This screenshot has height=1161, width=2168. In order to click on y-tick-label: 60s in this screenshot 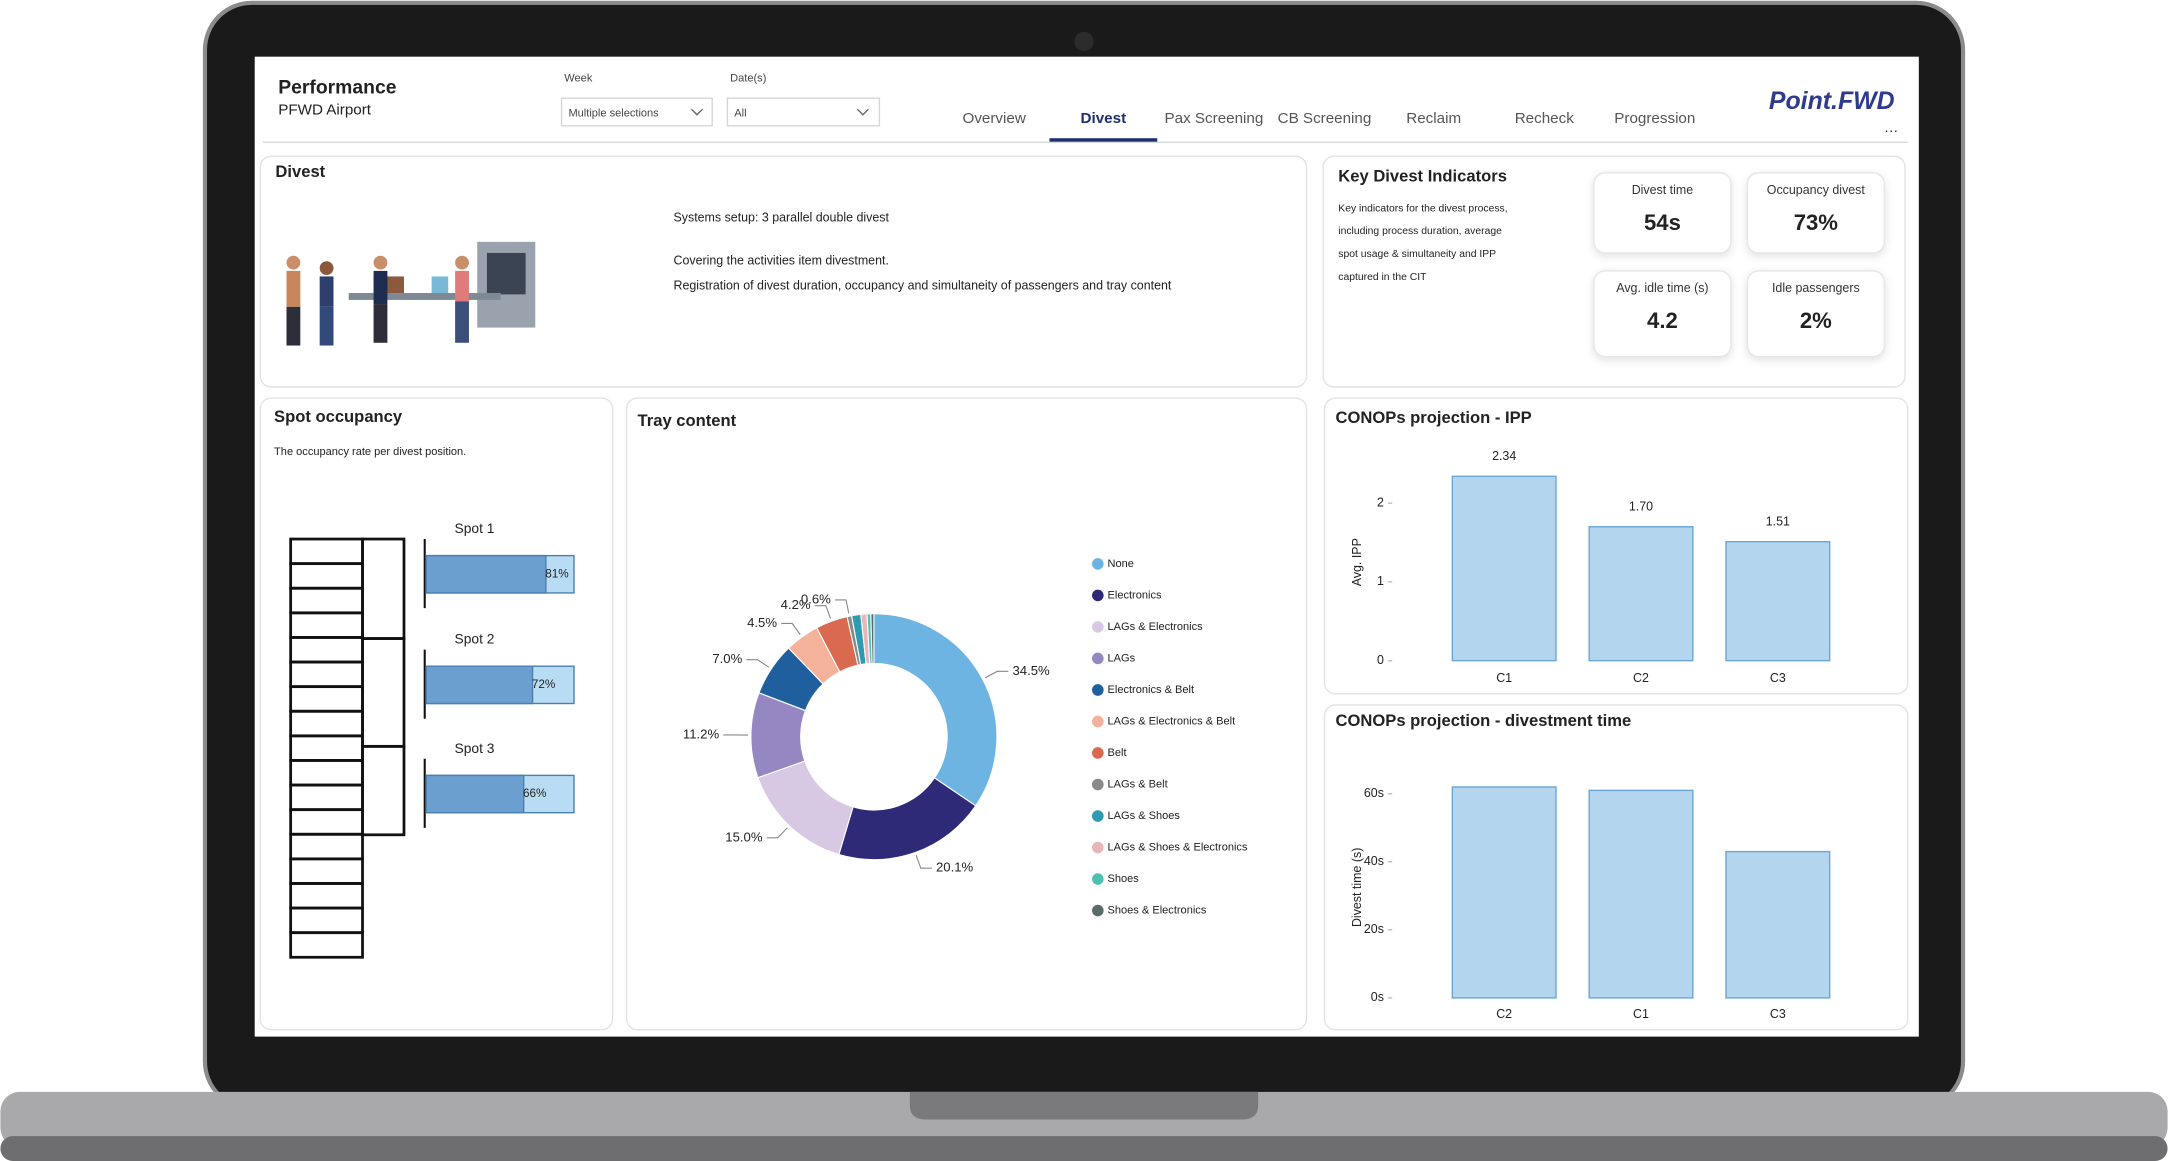, I will do `click(1374, 793)`.